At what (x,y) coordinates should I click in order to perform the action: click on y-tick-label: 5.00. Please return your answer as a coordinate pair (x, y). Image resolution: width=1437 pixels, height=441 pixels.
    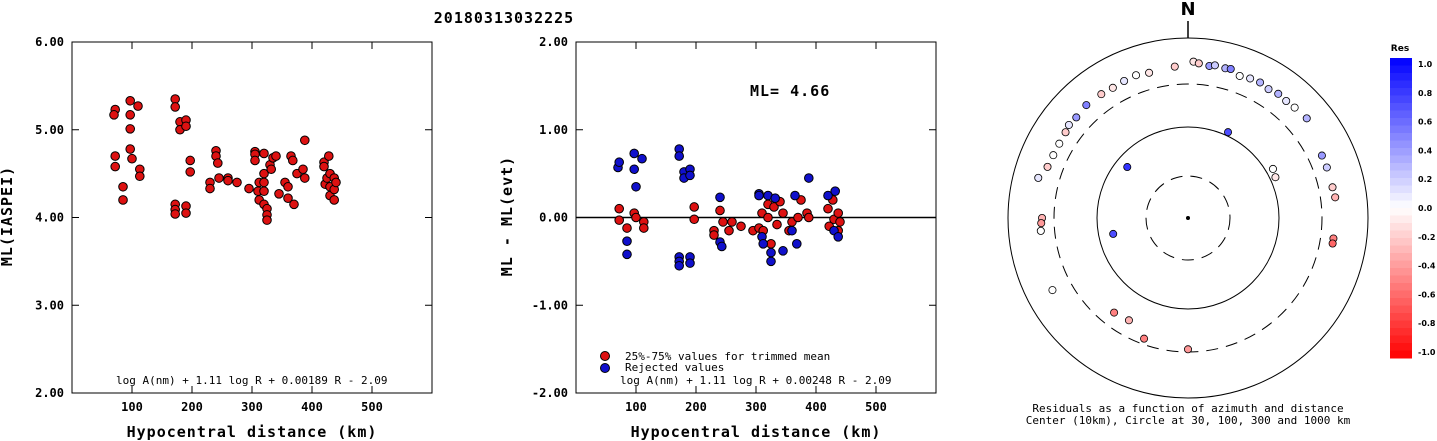
    Looking at the image, I should click on (49, 130).